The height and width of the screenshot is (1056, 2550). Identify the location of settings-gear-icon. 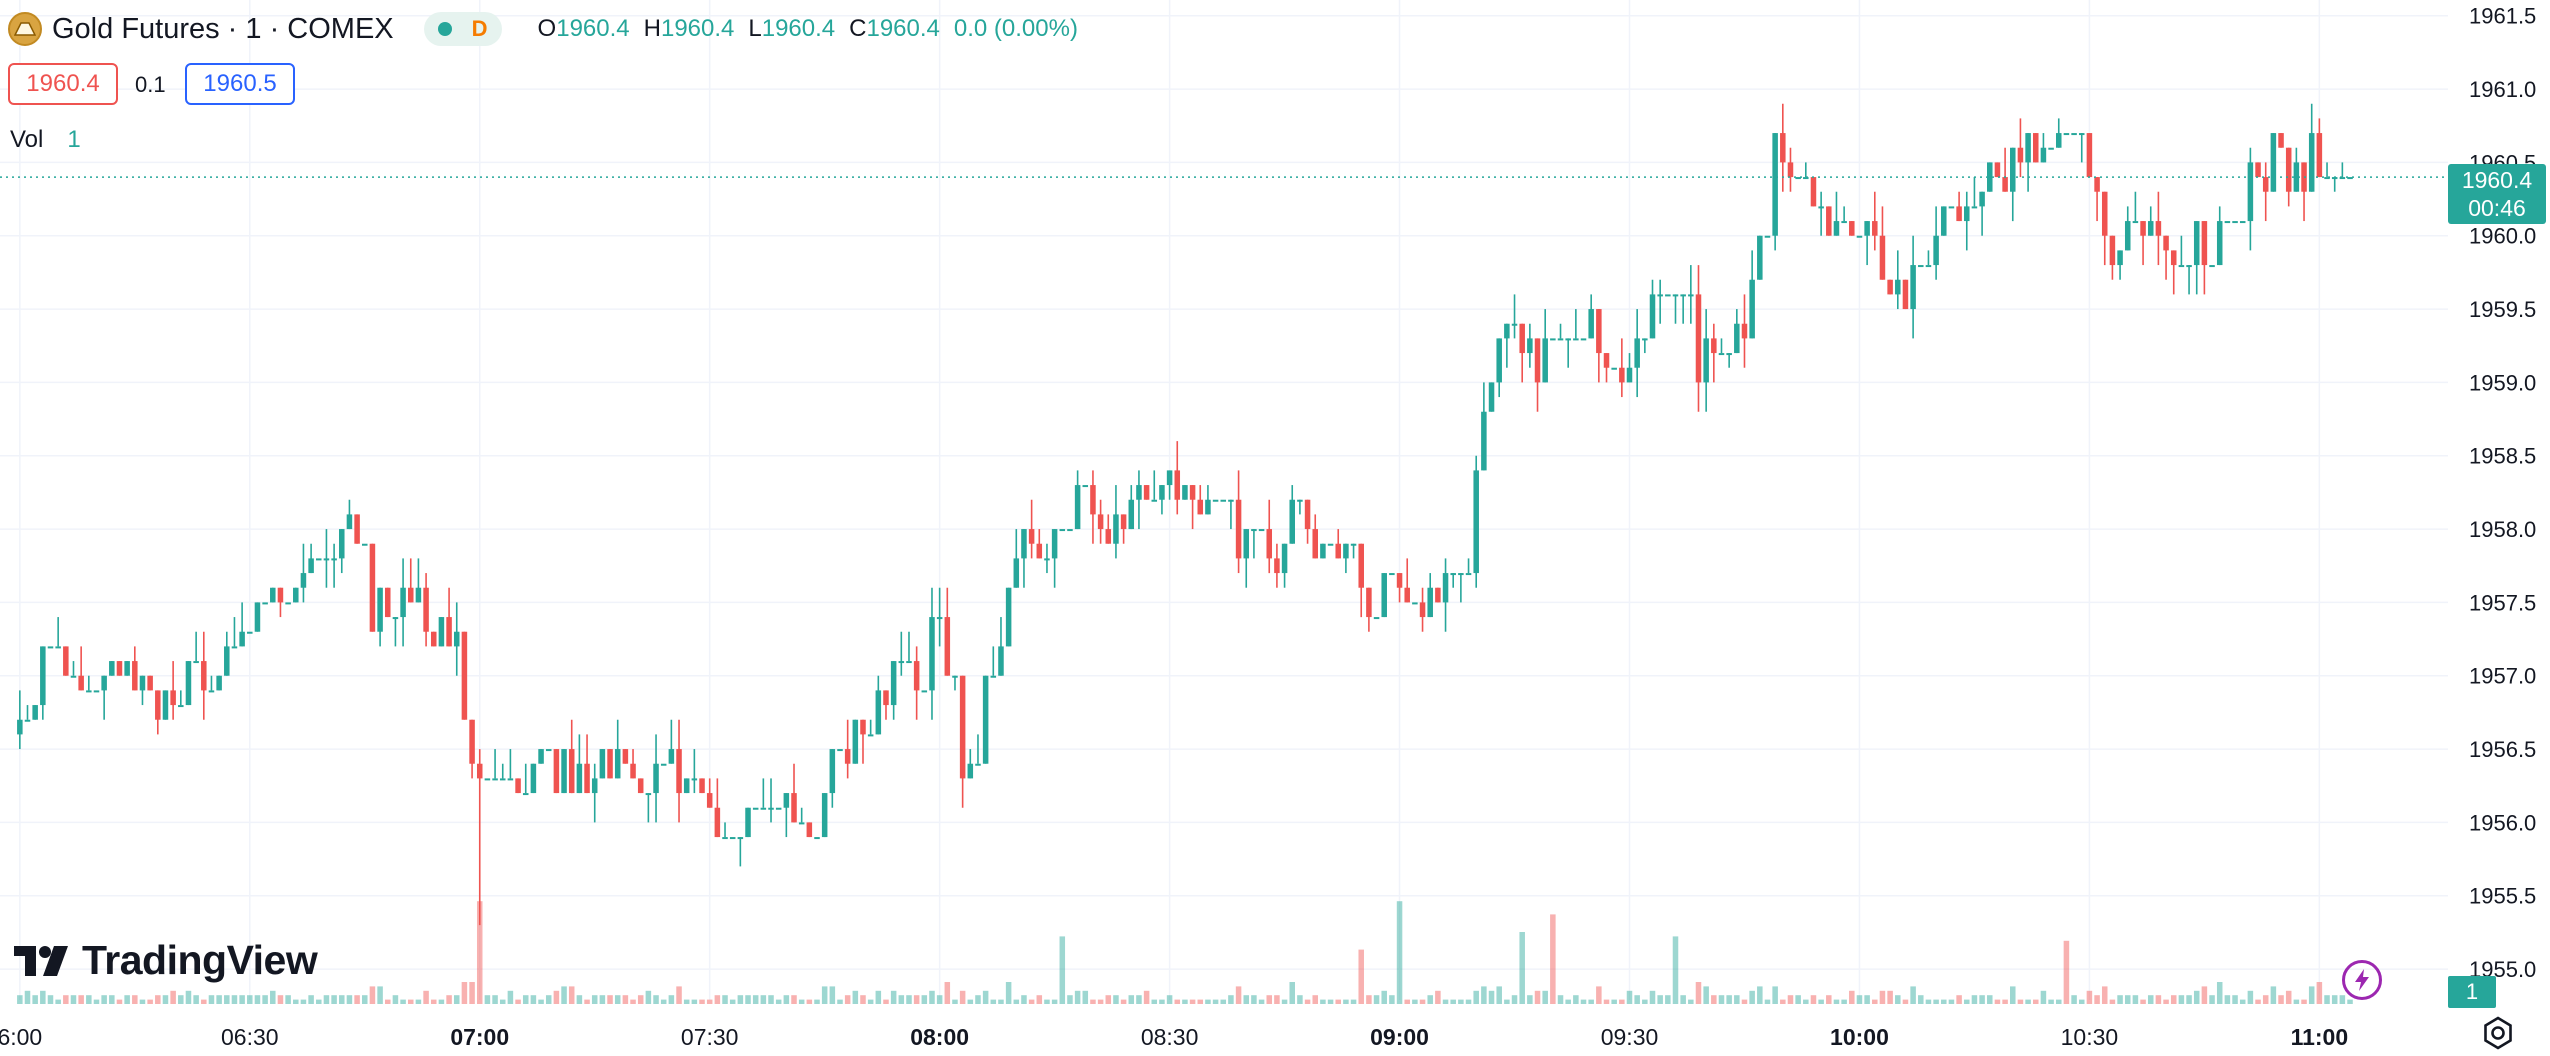
(2498, 1033).